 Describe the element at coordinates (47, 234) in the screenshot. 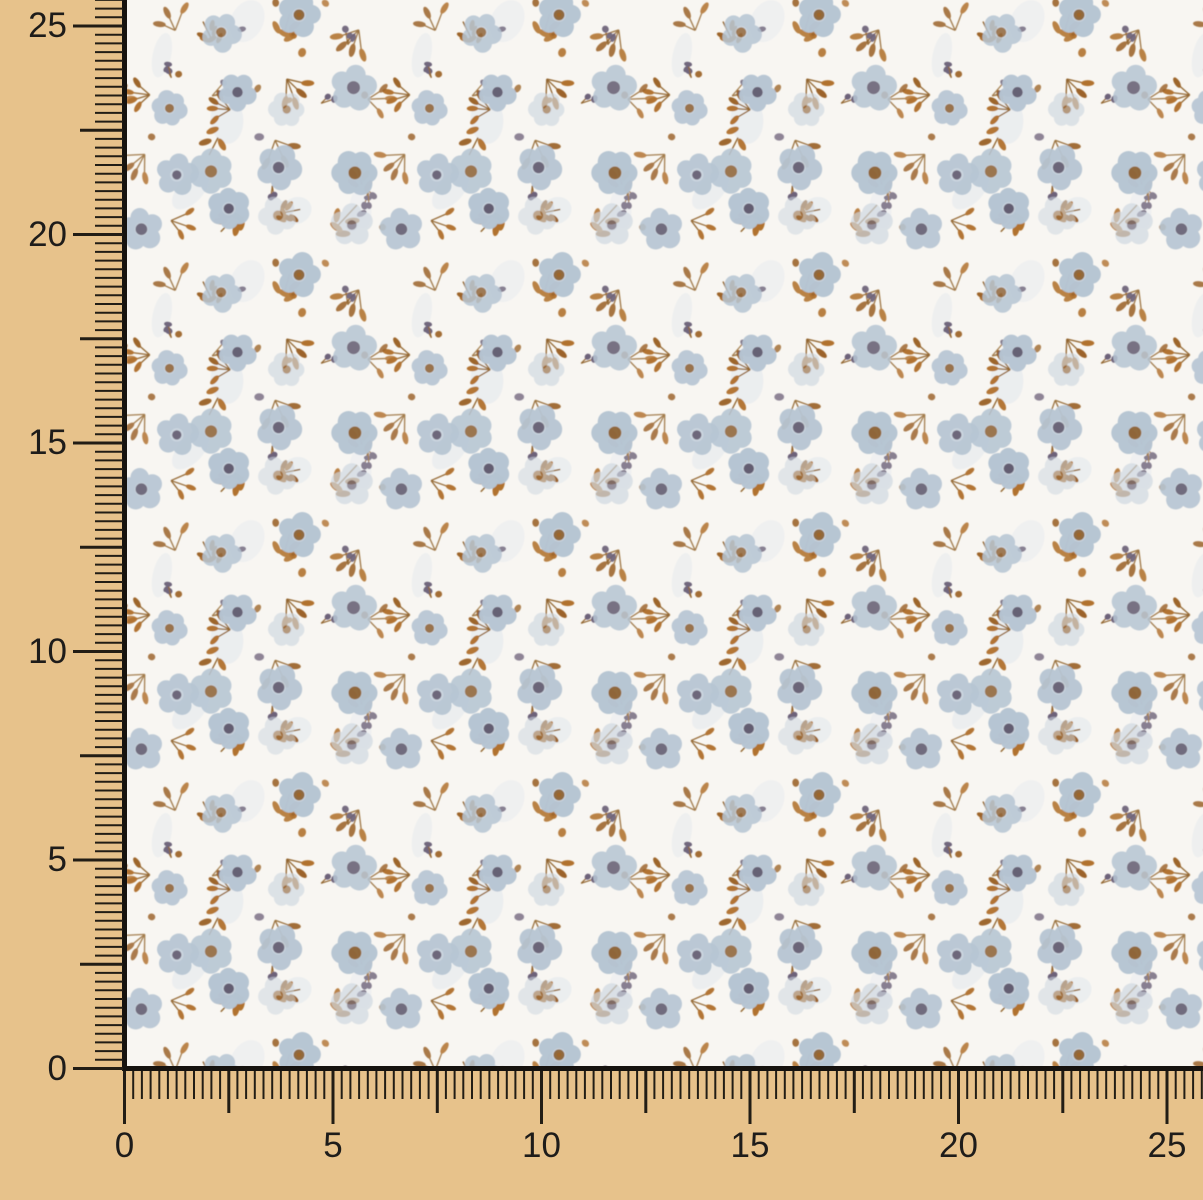

I see `left-ruler-label-20: 20` at that location.